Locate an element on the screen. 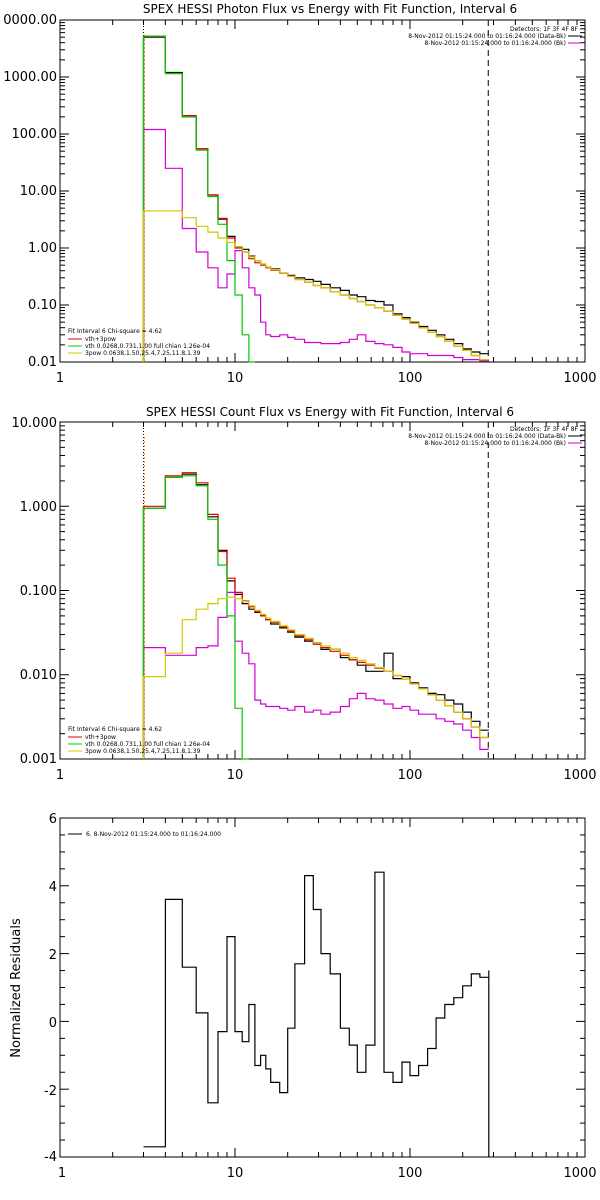 This screenshot has width=600, height=1200. y-tick-label: -4 is located at coordinates (50, 1157).